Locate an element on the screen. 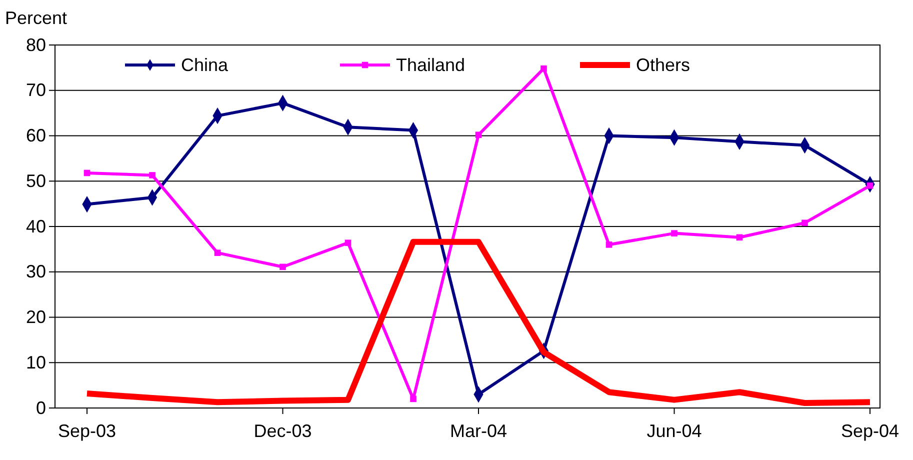 The width and height of the screenshot is (913, 460). y-tick-label: 20 is located at coordinates (36, 317).